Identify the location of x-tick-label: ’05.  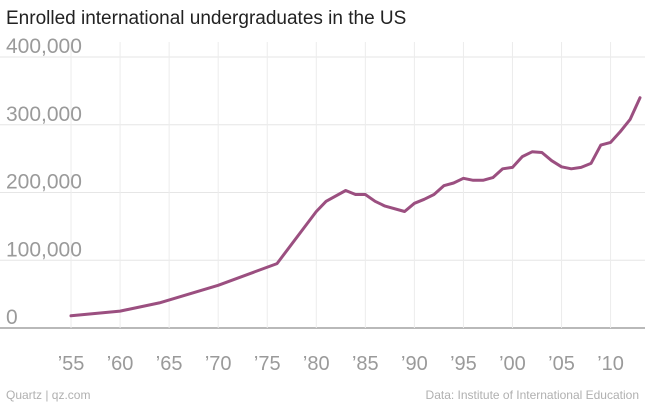
(561, 364).